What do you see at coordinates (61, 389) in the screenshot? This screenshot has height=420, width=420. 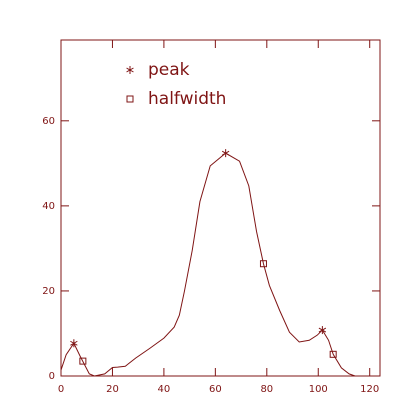 I see `x-tick-label: 0` at bounding box center [61, 389].